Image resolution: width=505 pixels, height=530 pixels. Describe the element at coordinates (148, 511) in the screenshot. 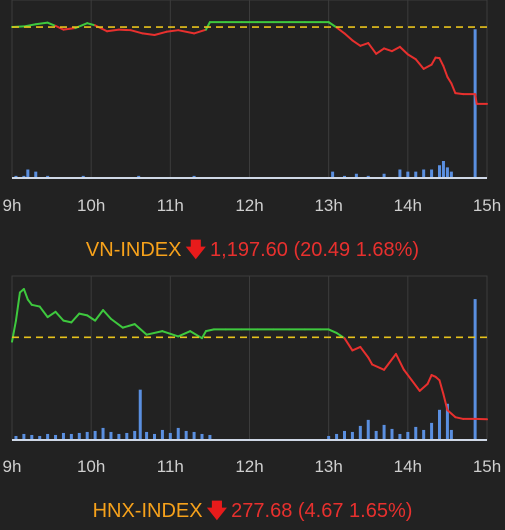

I see `hnx-index-name: HNX-INDEX` at that location.